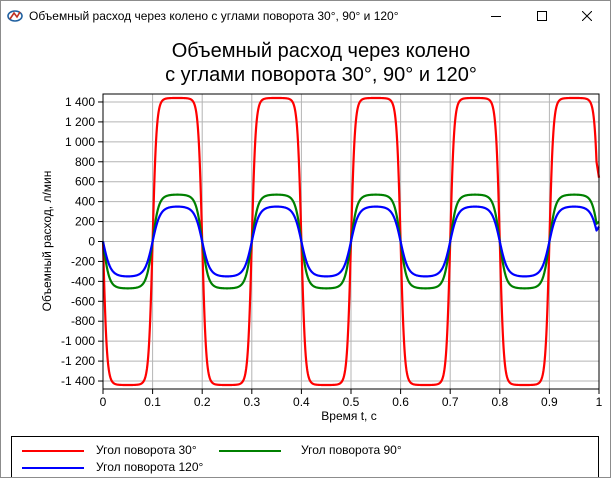  I want to click on maximize-icon, so click(542, 16).